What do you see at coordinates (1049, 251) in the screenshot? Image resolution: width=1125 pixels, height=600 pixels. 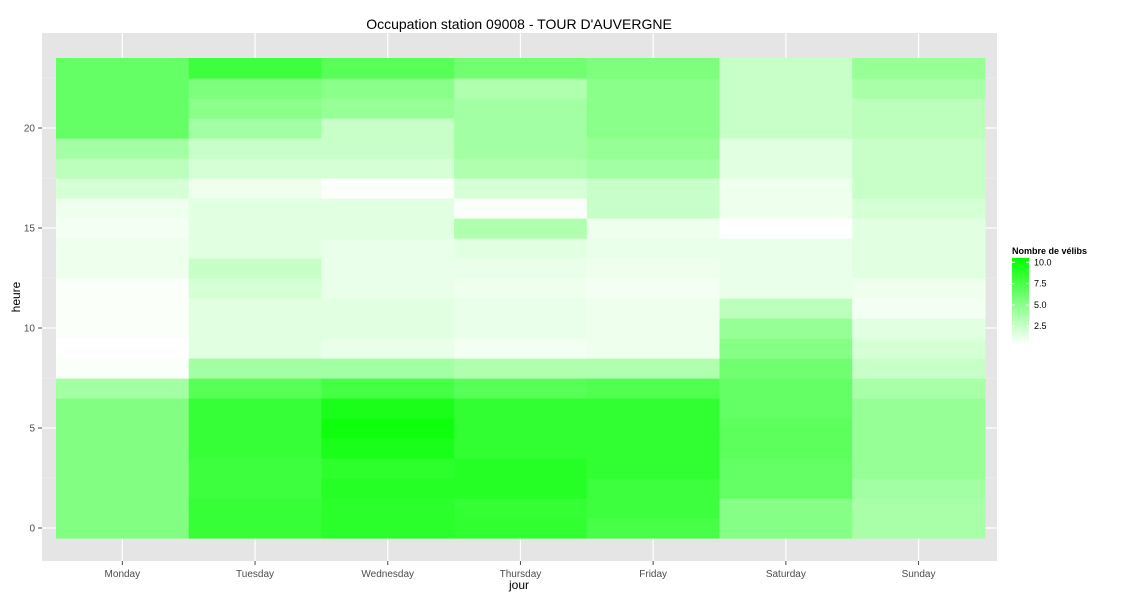 I see `legend-title: Nombre de vélibs` at bounding box center [1049, 251].